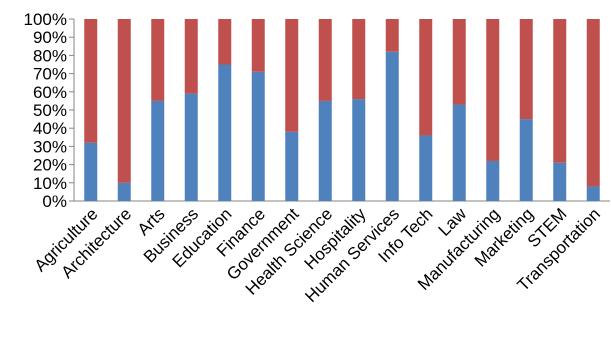 This screenshot has height=343, width=611. Describe the element at coordinates (45, 19) in the screenshot. I see `y-tick-label: 100%` at that location.